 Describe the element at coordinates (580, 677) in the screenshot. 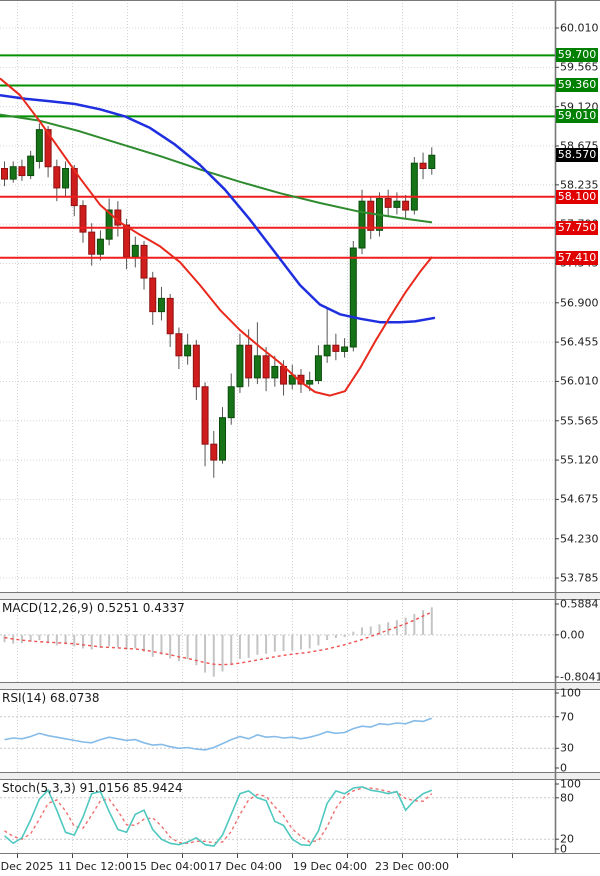

I see `macd-tick-label: -0.8041` at that location.